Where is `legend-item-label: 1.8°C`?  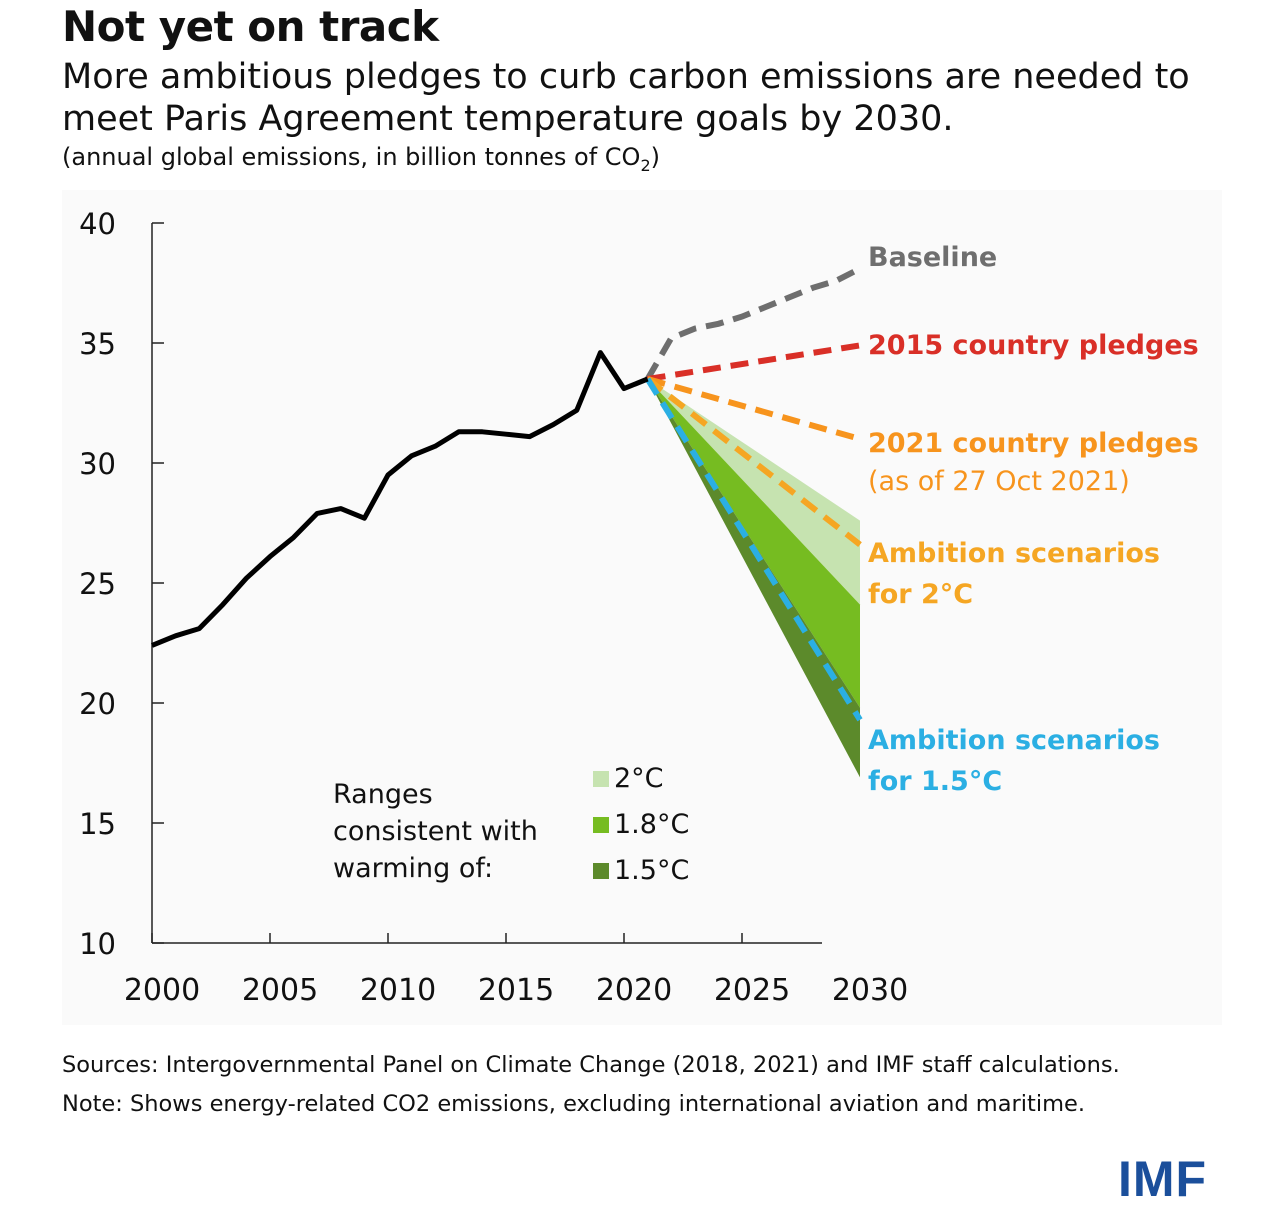 legend-item-label: 1.8°C is located at coordinates (651, 824).